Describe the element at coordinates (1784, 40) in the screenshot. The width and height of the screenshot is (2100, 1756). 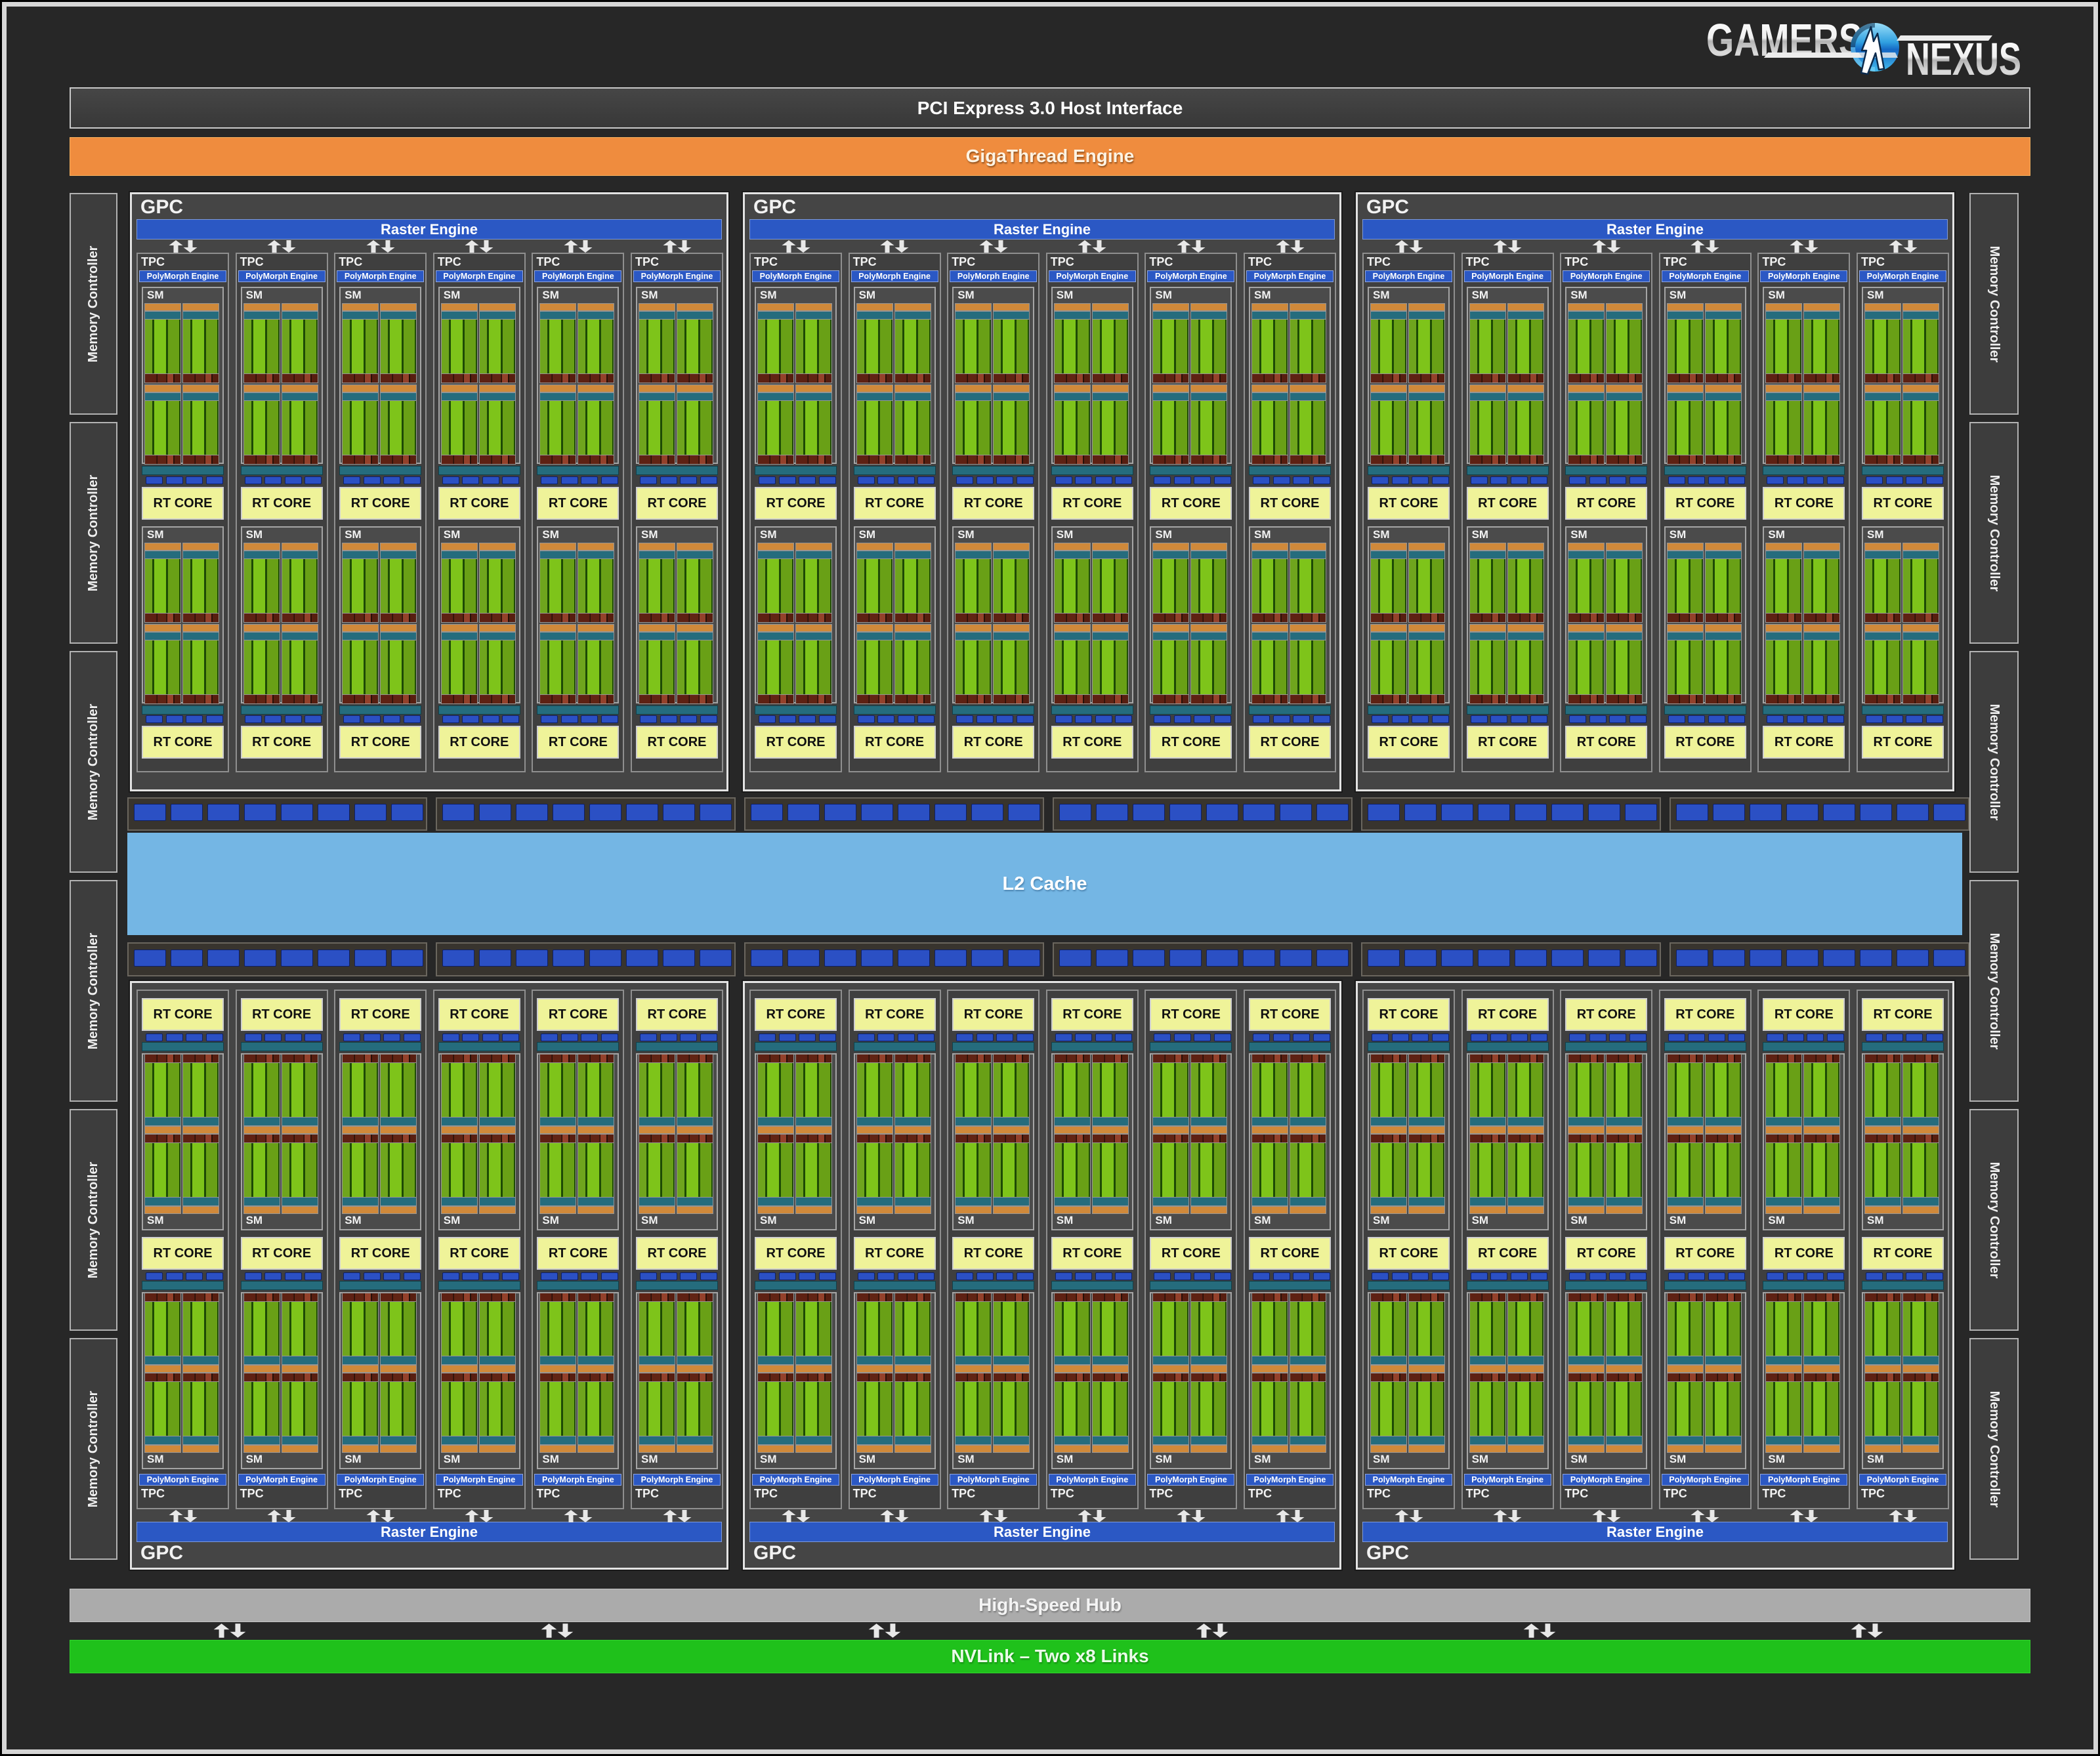
I see `svg-text: GAMERS` at that location.